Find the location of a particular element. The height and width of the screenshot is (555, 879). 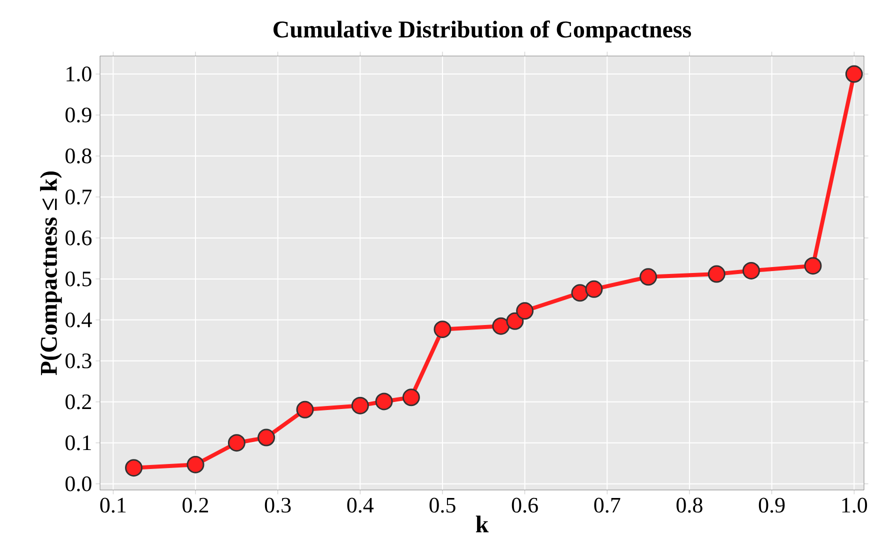

chart-title: Cumulative Distribution of Compactness is located at coordinates (483, 31).